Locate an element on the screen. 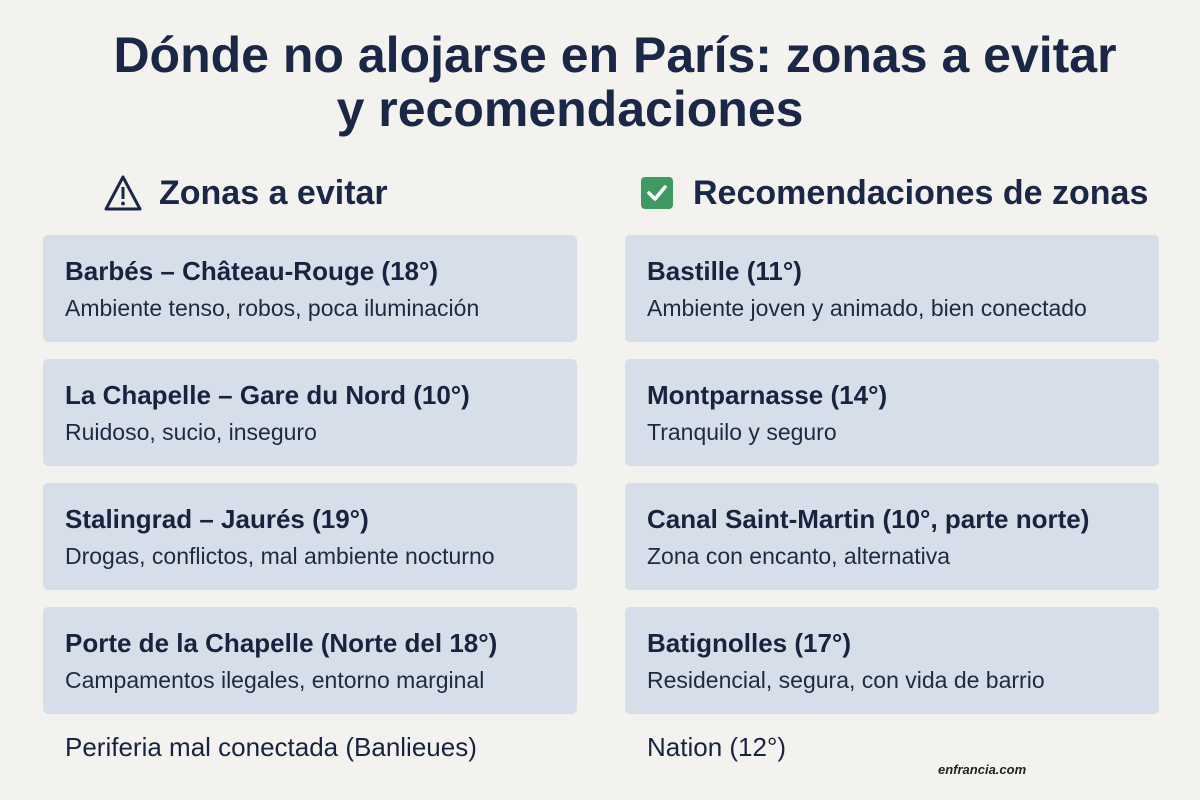 Image resolution: width=1200 pixels, height=800 pixels. recommend-card: Montparnasse (14°) Tranquilo y seguro is located at coordinates (892, 412).